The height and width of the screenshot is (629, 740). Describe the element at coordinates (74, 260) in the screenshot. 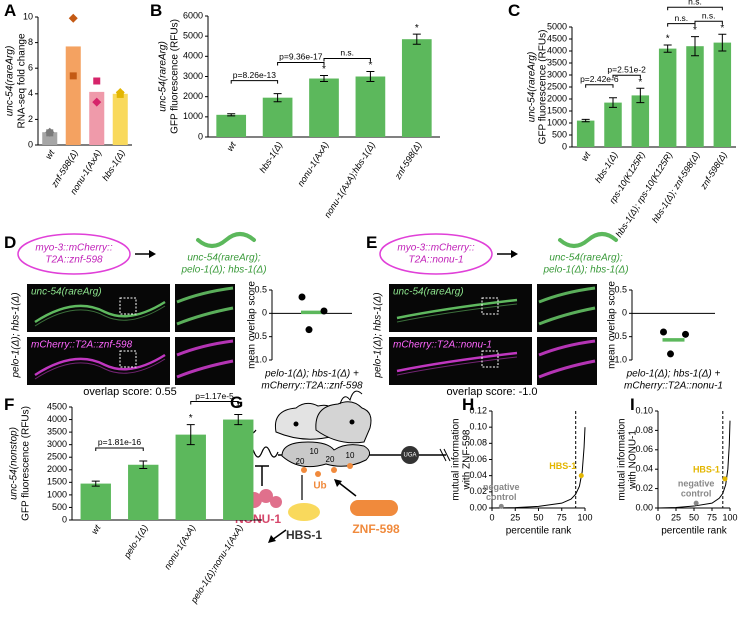

I see `construct-label: T2A::znf-598` at that location.